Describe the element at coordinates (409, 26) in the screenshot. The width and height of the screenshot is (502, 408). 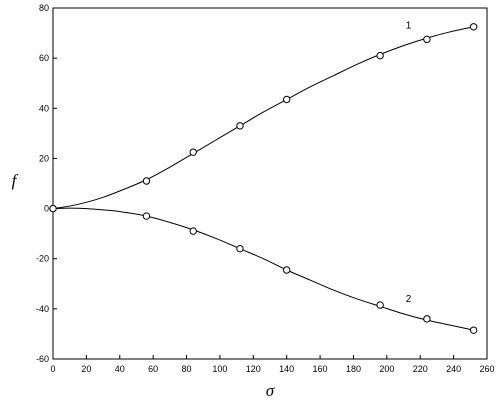
I see `curve-label-1: 1` at that location.